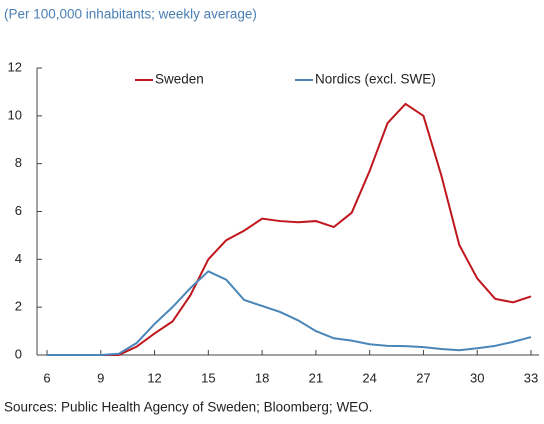 Image resolution: width=544 pixels, height=424 pixels. I want to click on x-tick-label: 9, so click(100, 377).